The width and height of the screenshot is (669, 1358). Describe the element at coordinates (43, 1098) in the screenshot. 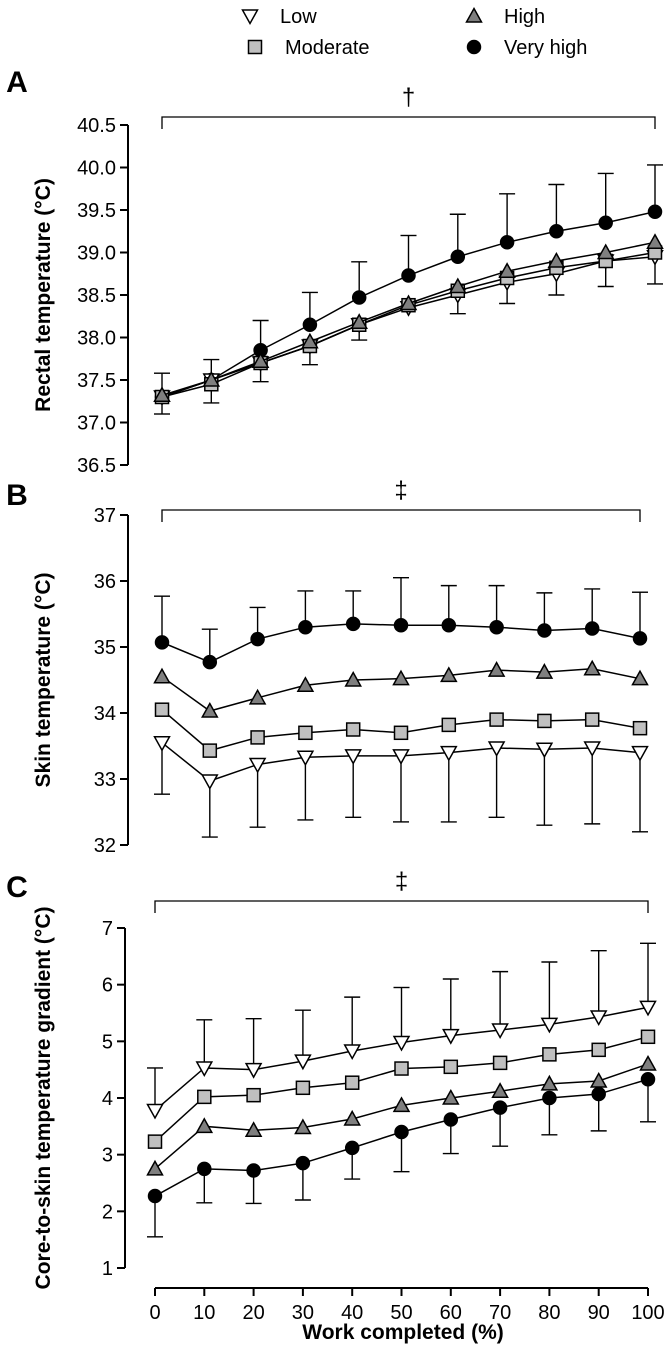

I see `y-axis-label: Core-to-skin temperature gradient (°C)` at that location.